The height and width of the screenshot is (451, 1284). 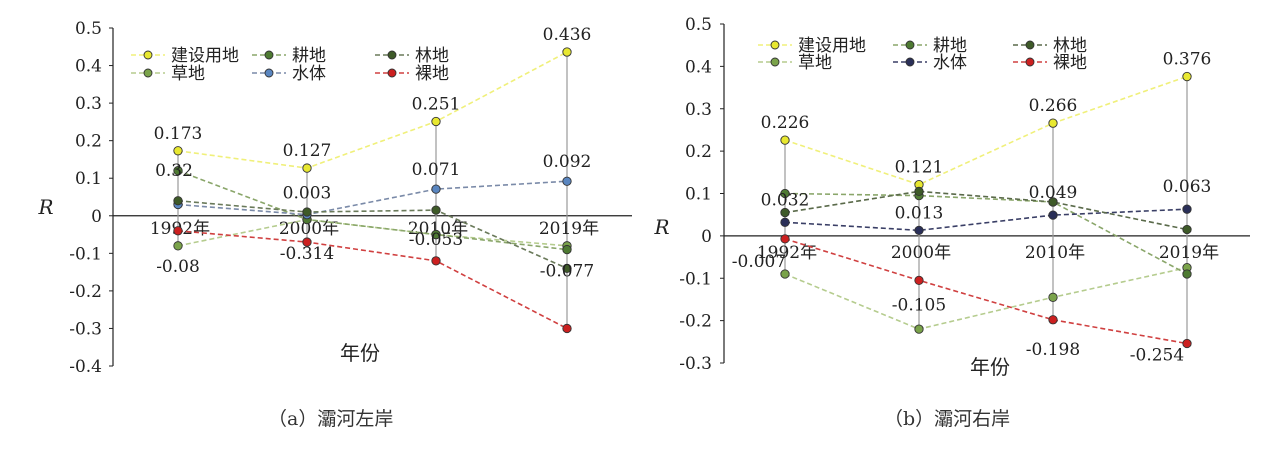 I want to click on legend-label: 裸地, so click(x=1070, y=63).